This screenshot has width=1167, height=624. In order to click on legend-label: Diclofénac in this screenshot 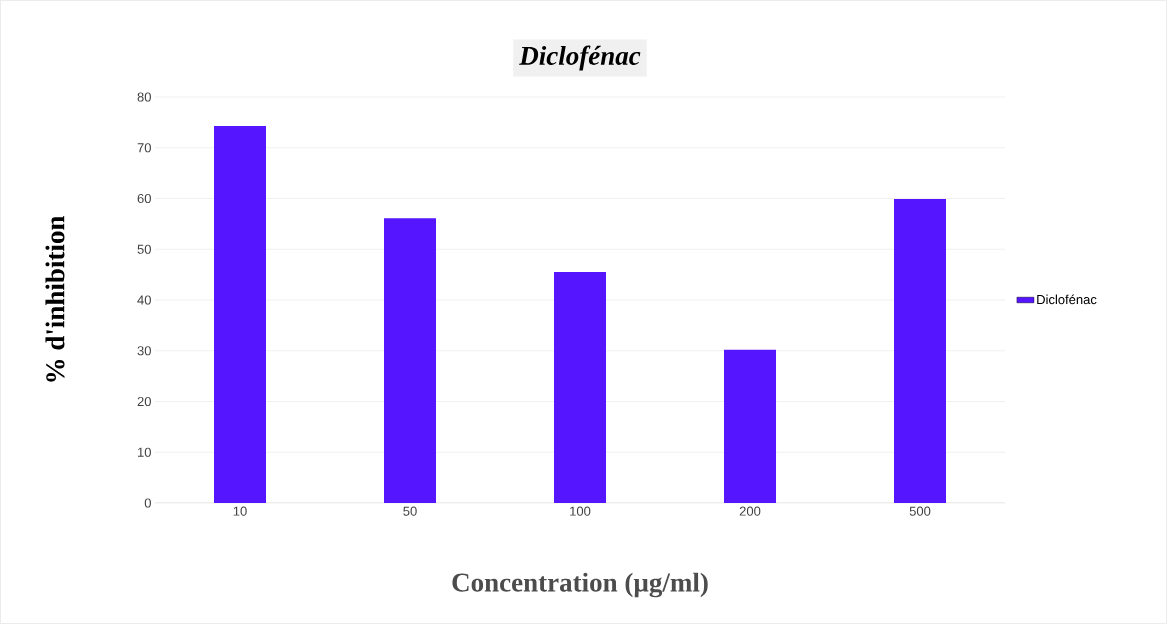, I will do `click(1067, 299)`.